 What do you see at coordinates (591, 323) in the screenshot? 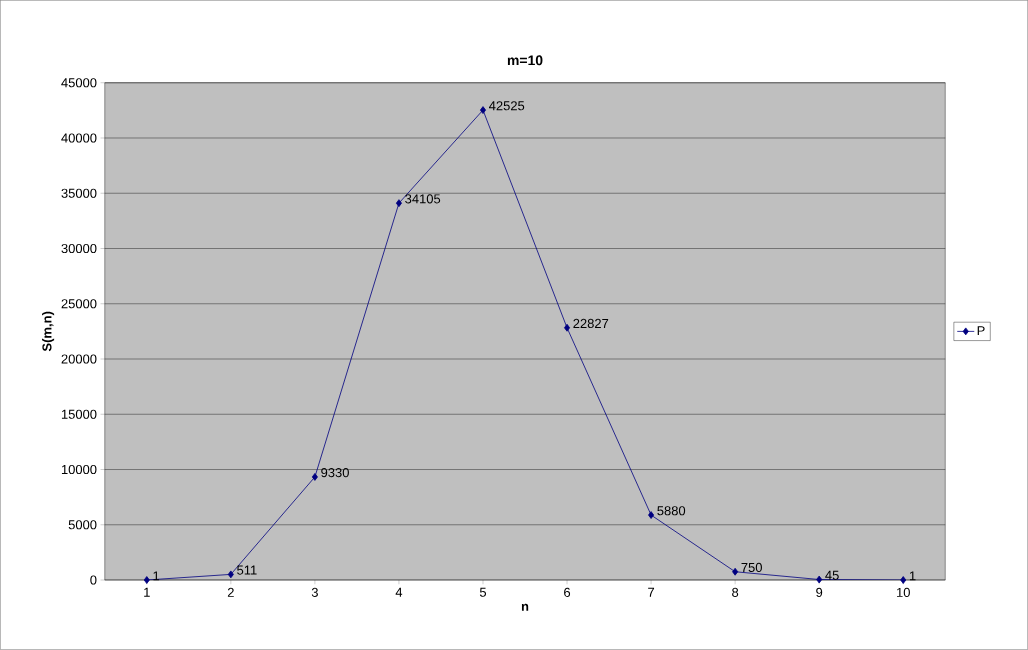
I see `data-label: 22827` at bounding box center [591, 323].